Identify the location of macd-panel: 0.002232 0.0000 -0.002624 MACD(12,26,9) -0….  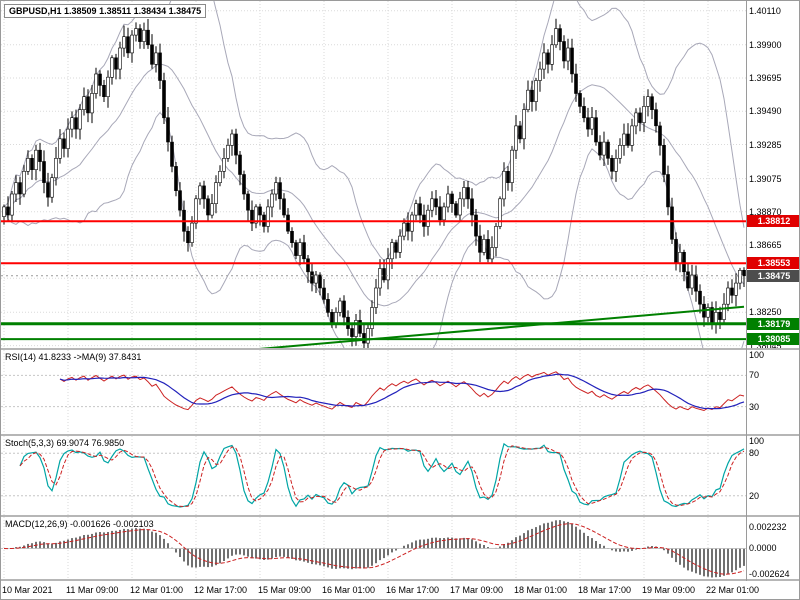
(400, 548).